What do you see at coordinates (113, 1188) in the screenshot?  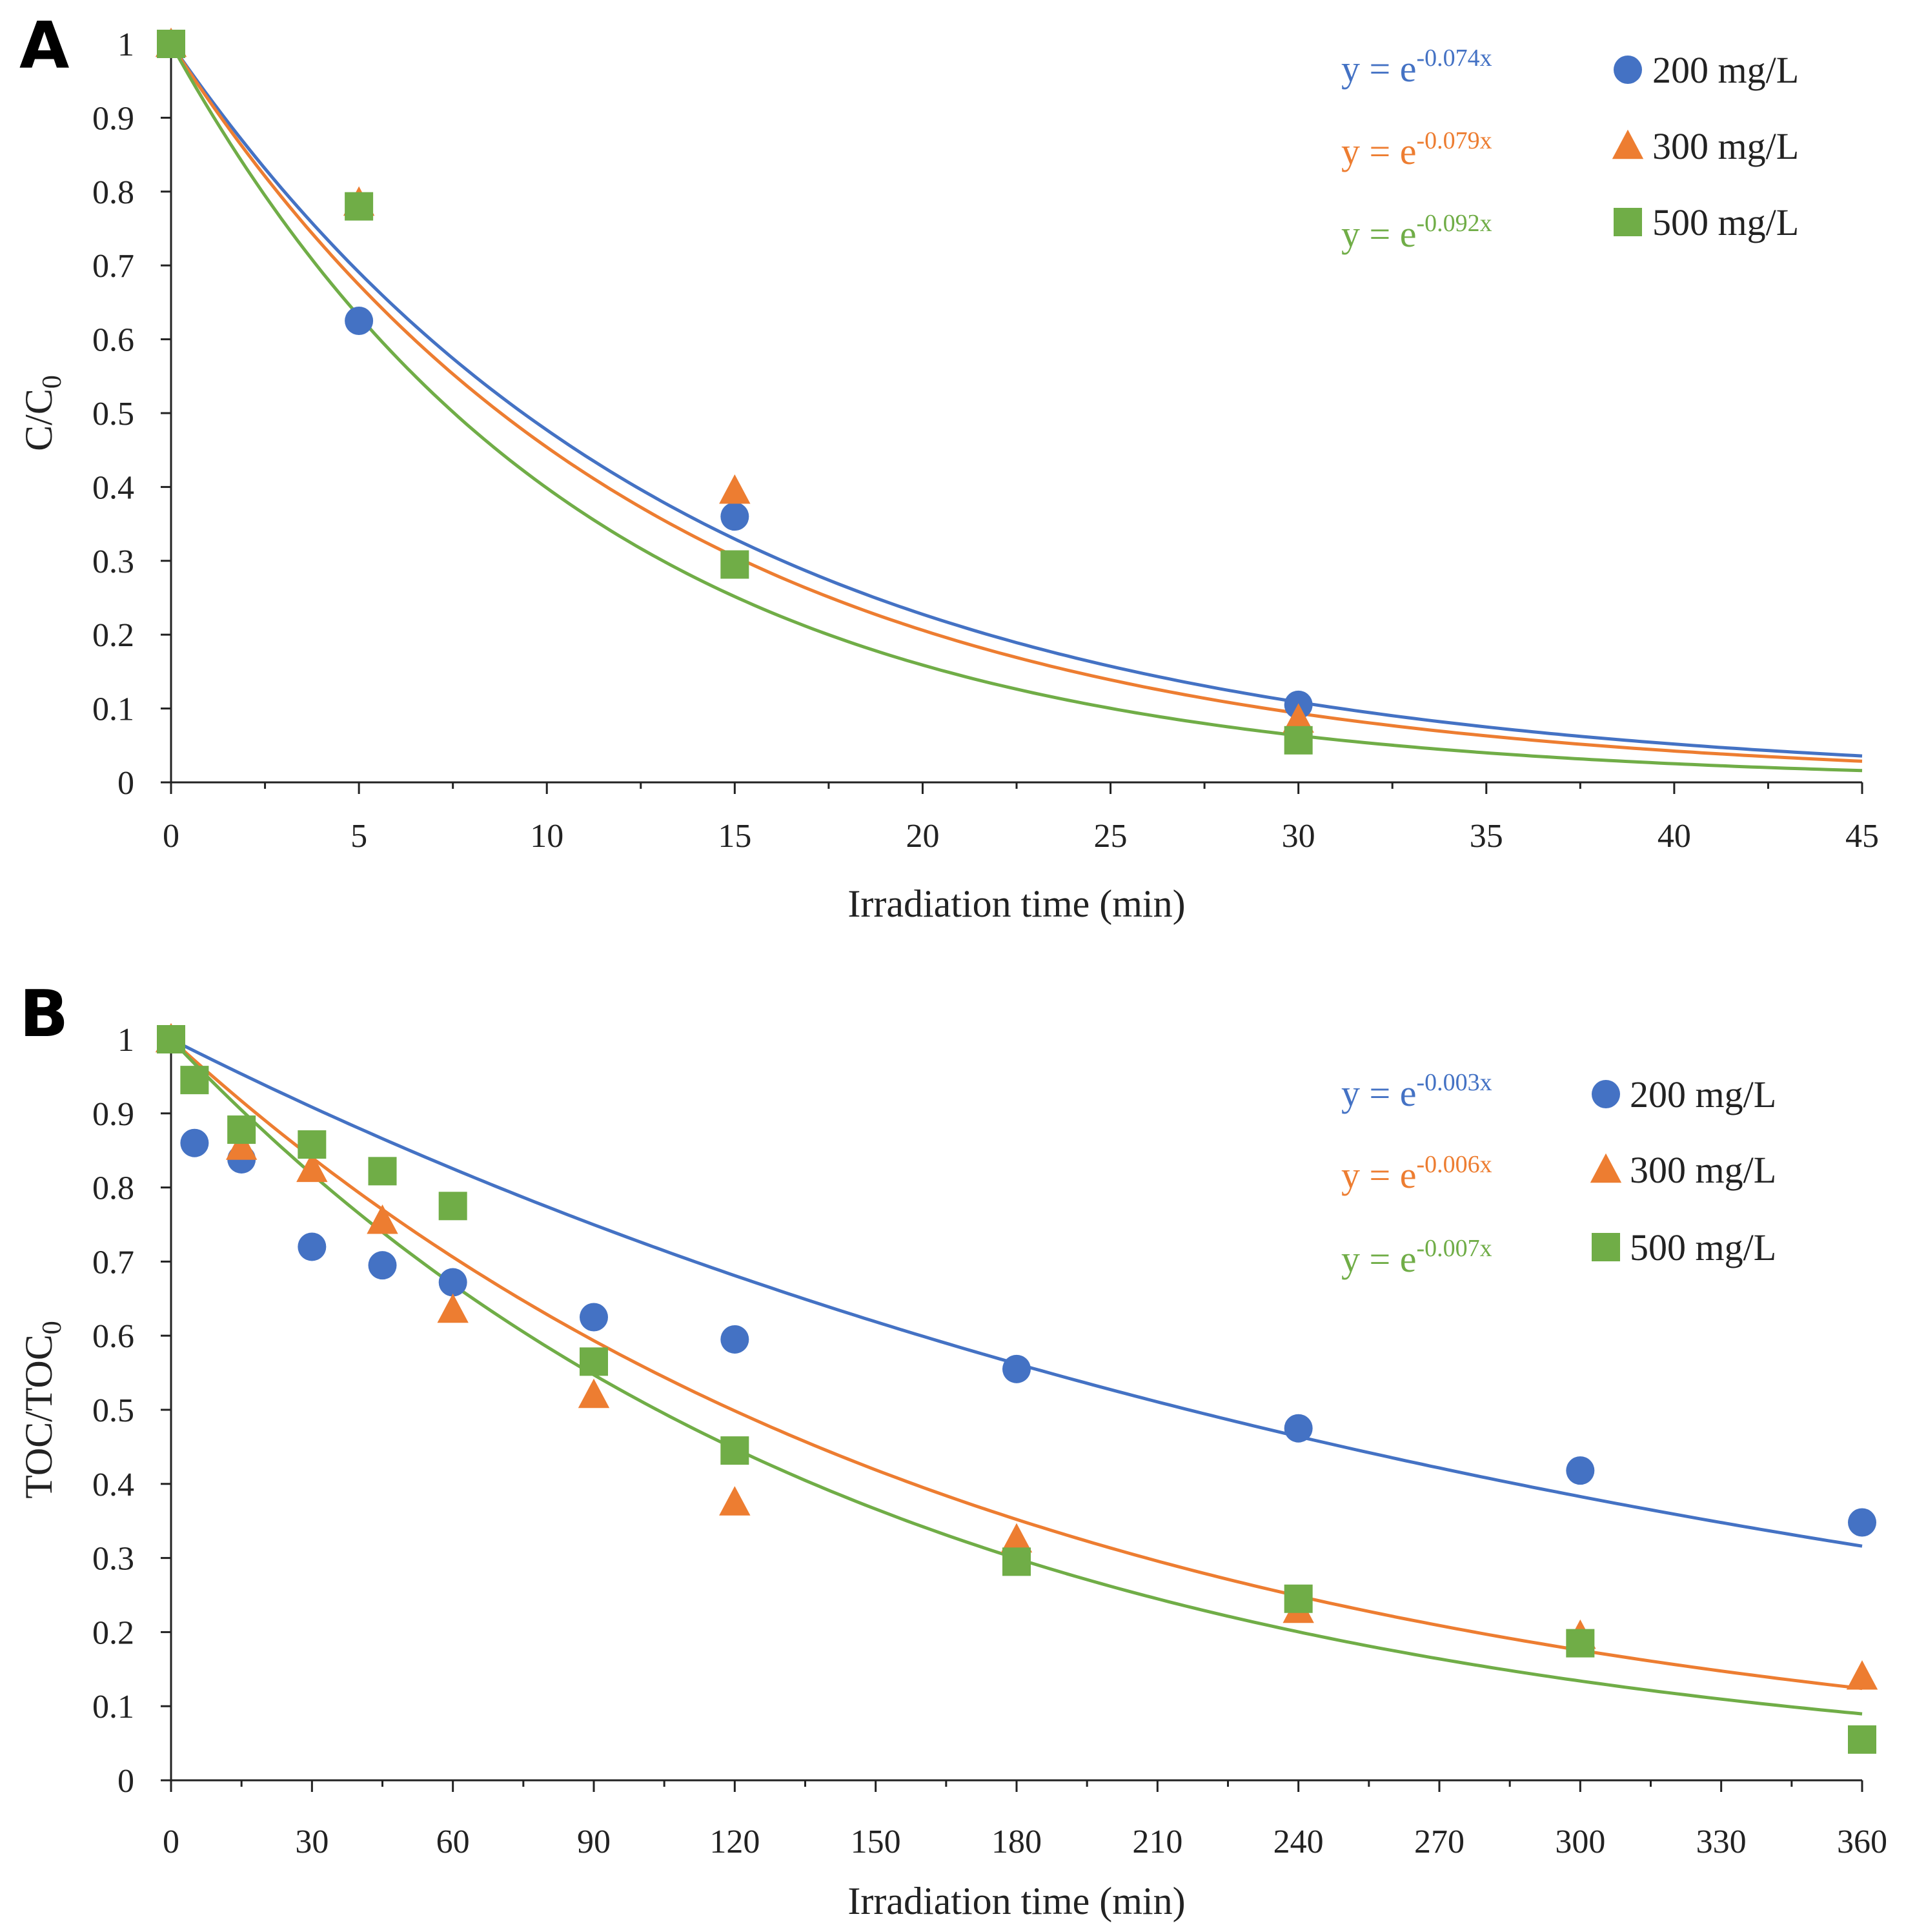 I see `y-tick-label: 0.8` at bounding box center [113, 1188].